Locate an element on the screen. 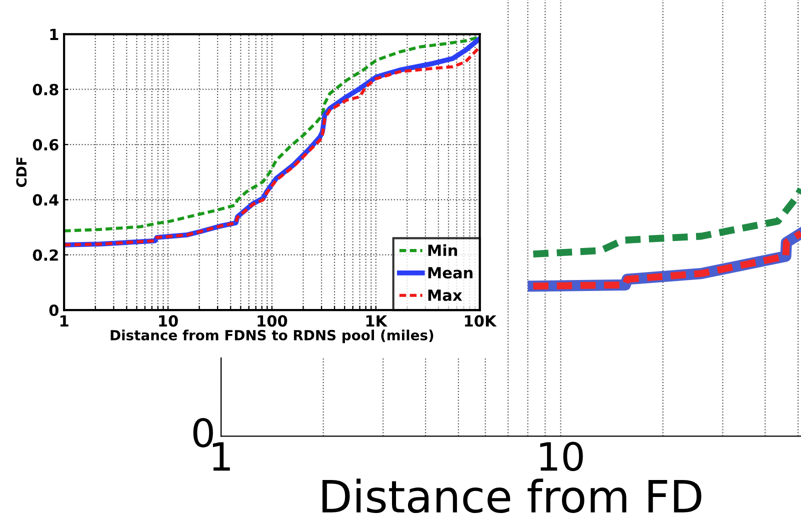  x-tick-label: 1K is located at coordinates (377, 320).